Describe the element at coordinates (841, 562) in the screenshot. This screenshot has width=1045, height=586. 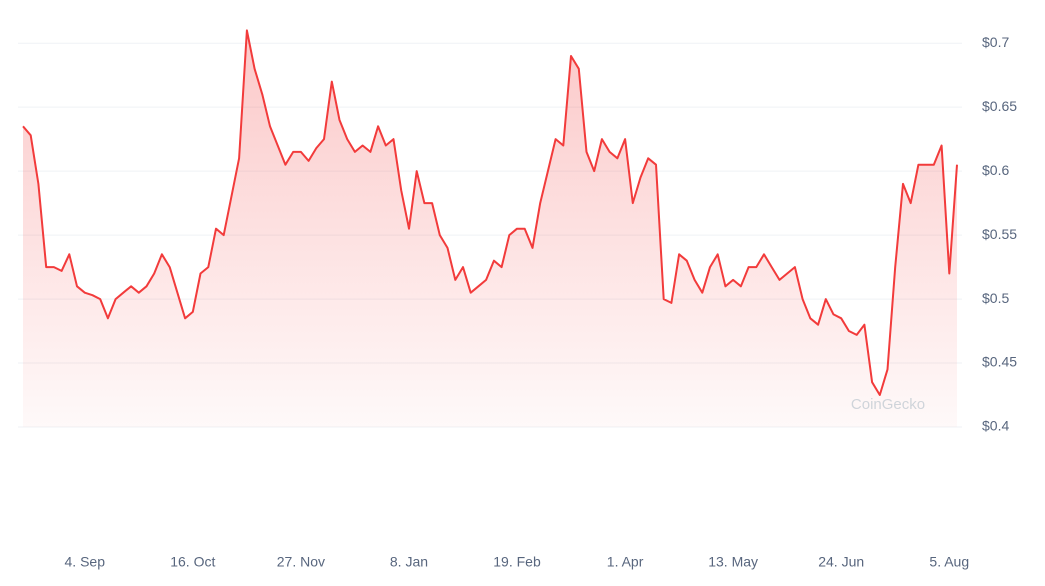
I see `x-tick-label: 24. Jun` at that location.